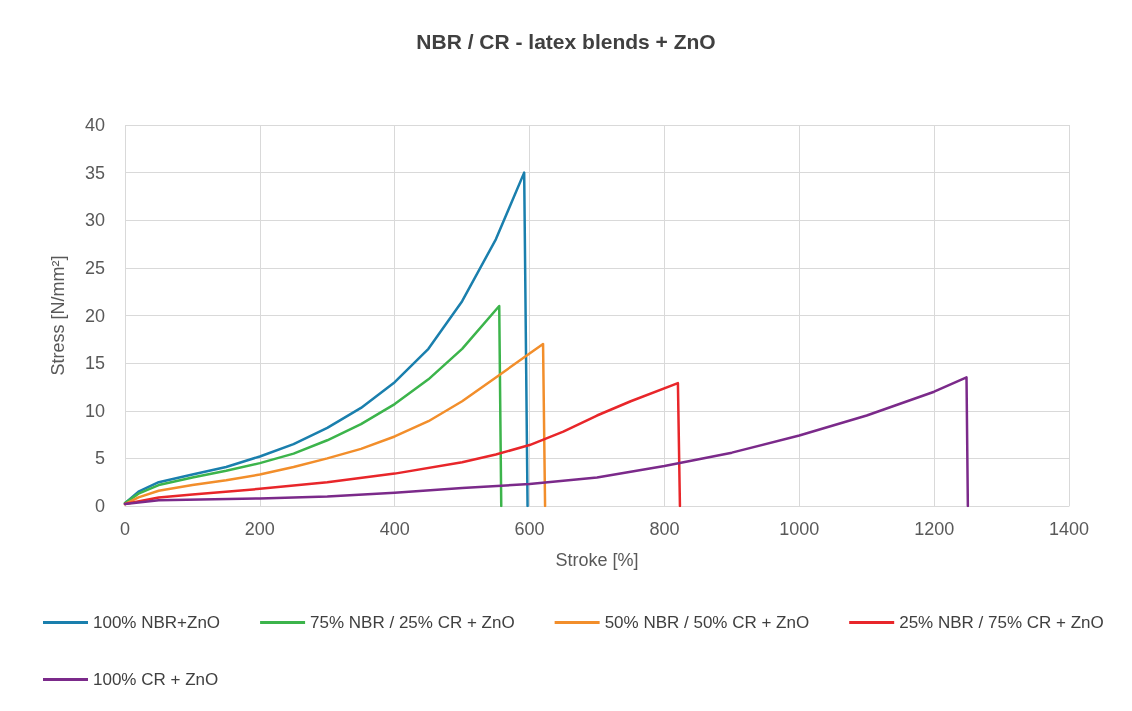 The height and width of the screenshot is (711, 1132). I want to click on y-tick-label: 35, so click(94, 172).